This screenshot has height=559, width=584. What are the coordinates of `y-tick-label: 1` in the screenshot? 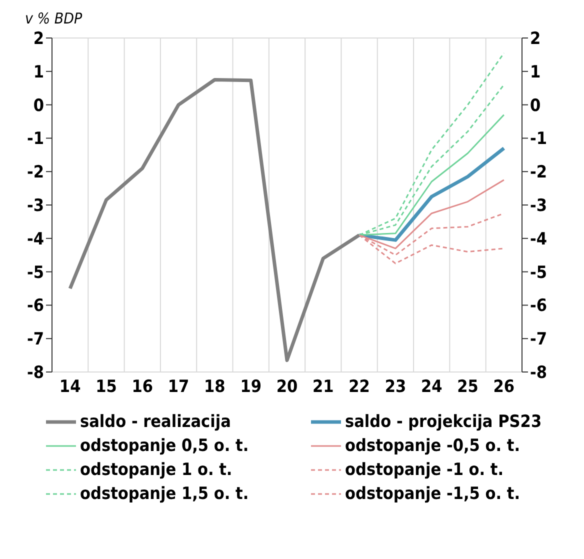 It's located at (38, 72).